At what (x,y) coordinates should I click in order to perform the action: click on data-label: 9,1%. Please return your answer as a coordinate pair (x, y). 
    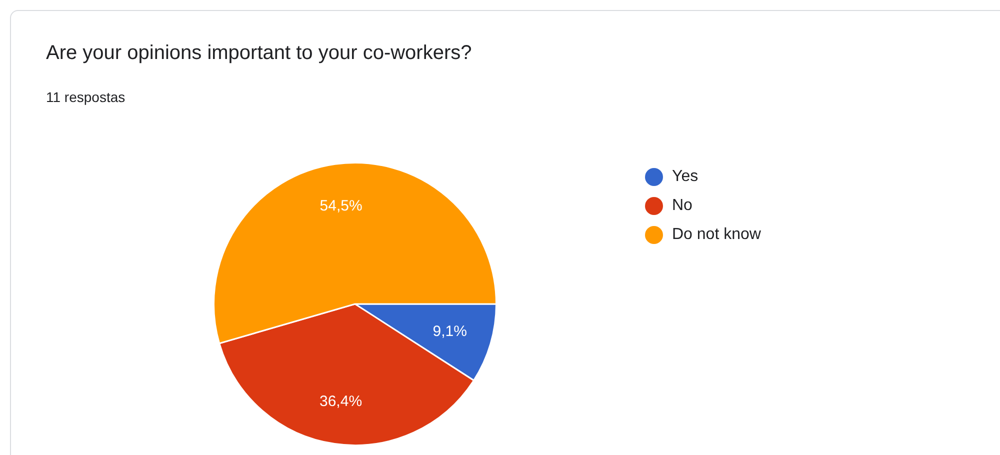
    Looking at the image, I should click on (449, 331).